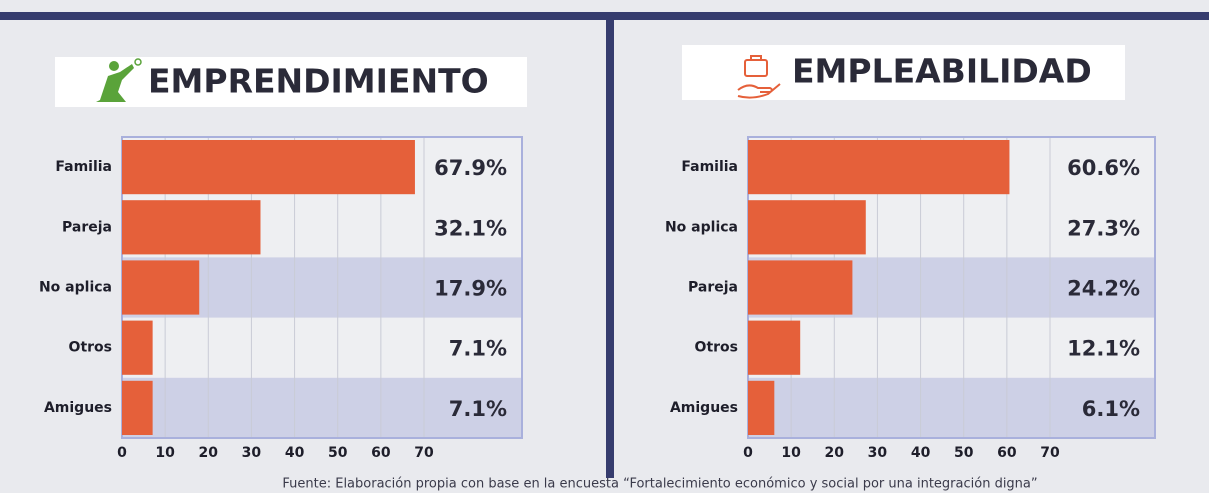  I want to click on chart-title: EMPRENDIMIENTO, so click(318, 81).